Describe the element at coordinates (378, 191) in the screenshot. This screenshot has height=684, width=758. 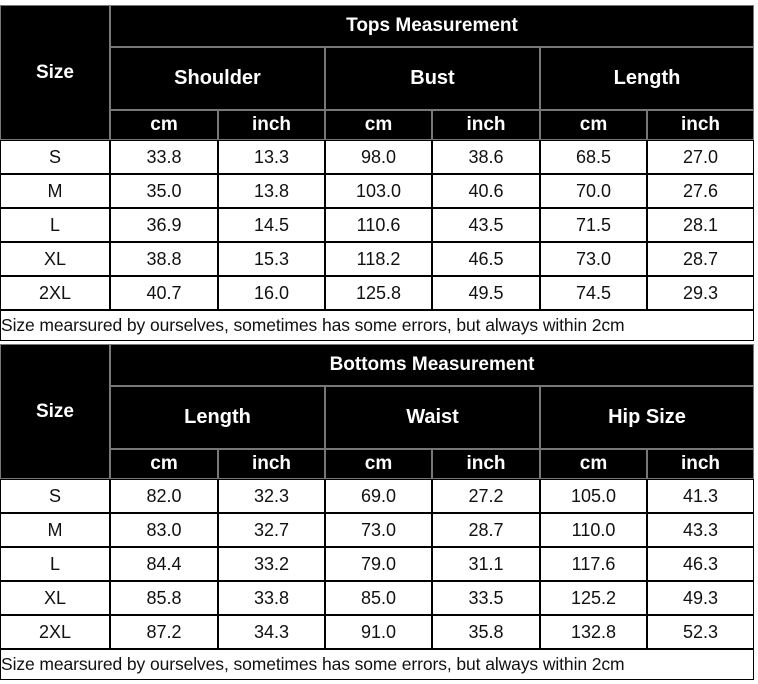
I see `value-cell: 103.0` at that location.